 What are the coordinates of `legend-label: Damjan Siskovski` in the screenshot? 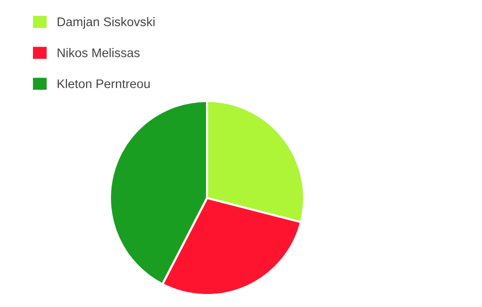 It's located at (106, 23).